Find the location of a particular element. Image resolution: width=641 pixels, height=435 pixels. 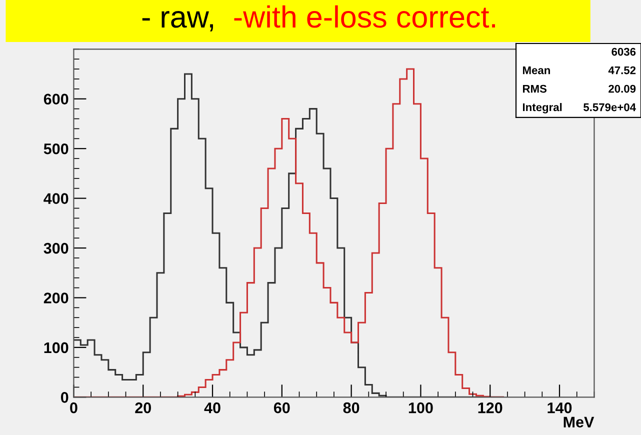

y-tick-label: 600 is located at coordinates (56, 99).